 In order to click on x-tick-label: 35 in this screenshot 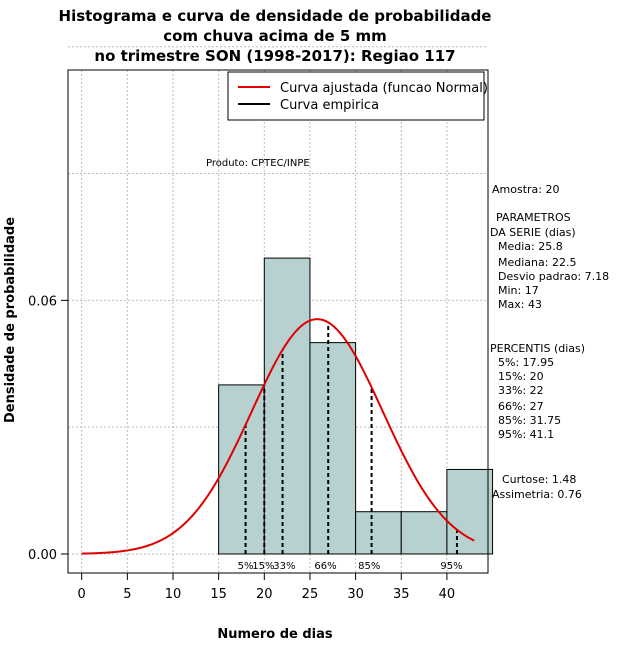, I will do `click(401, 594)`.